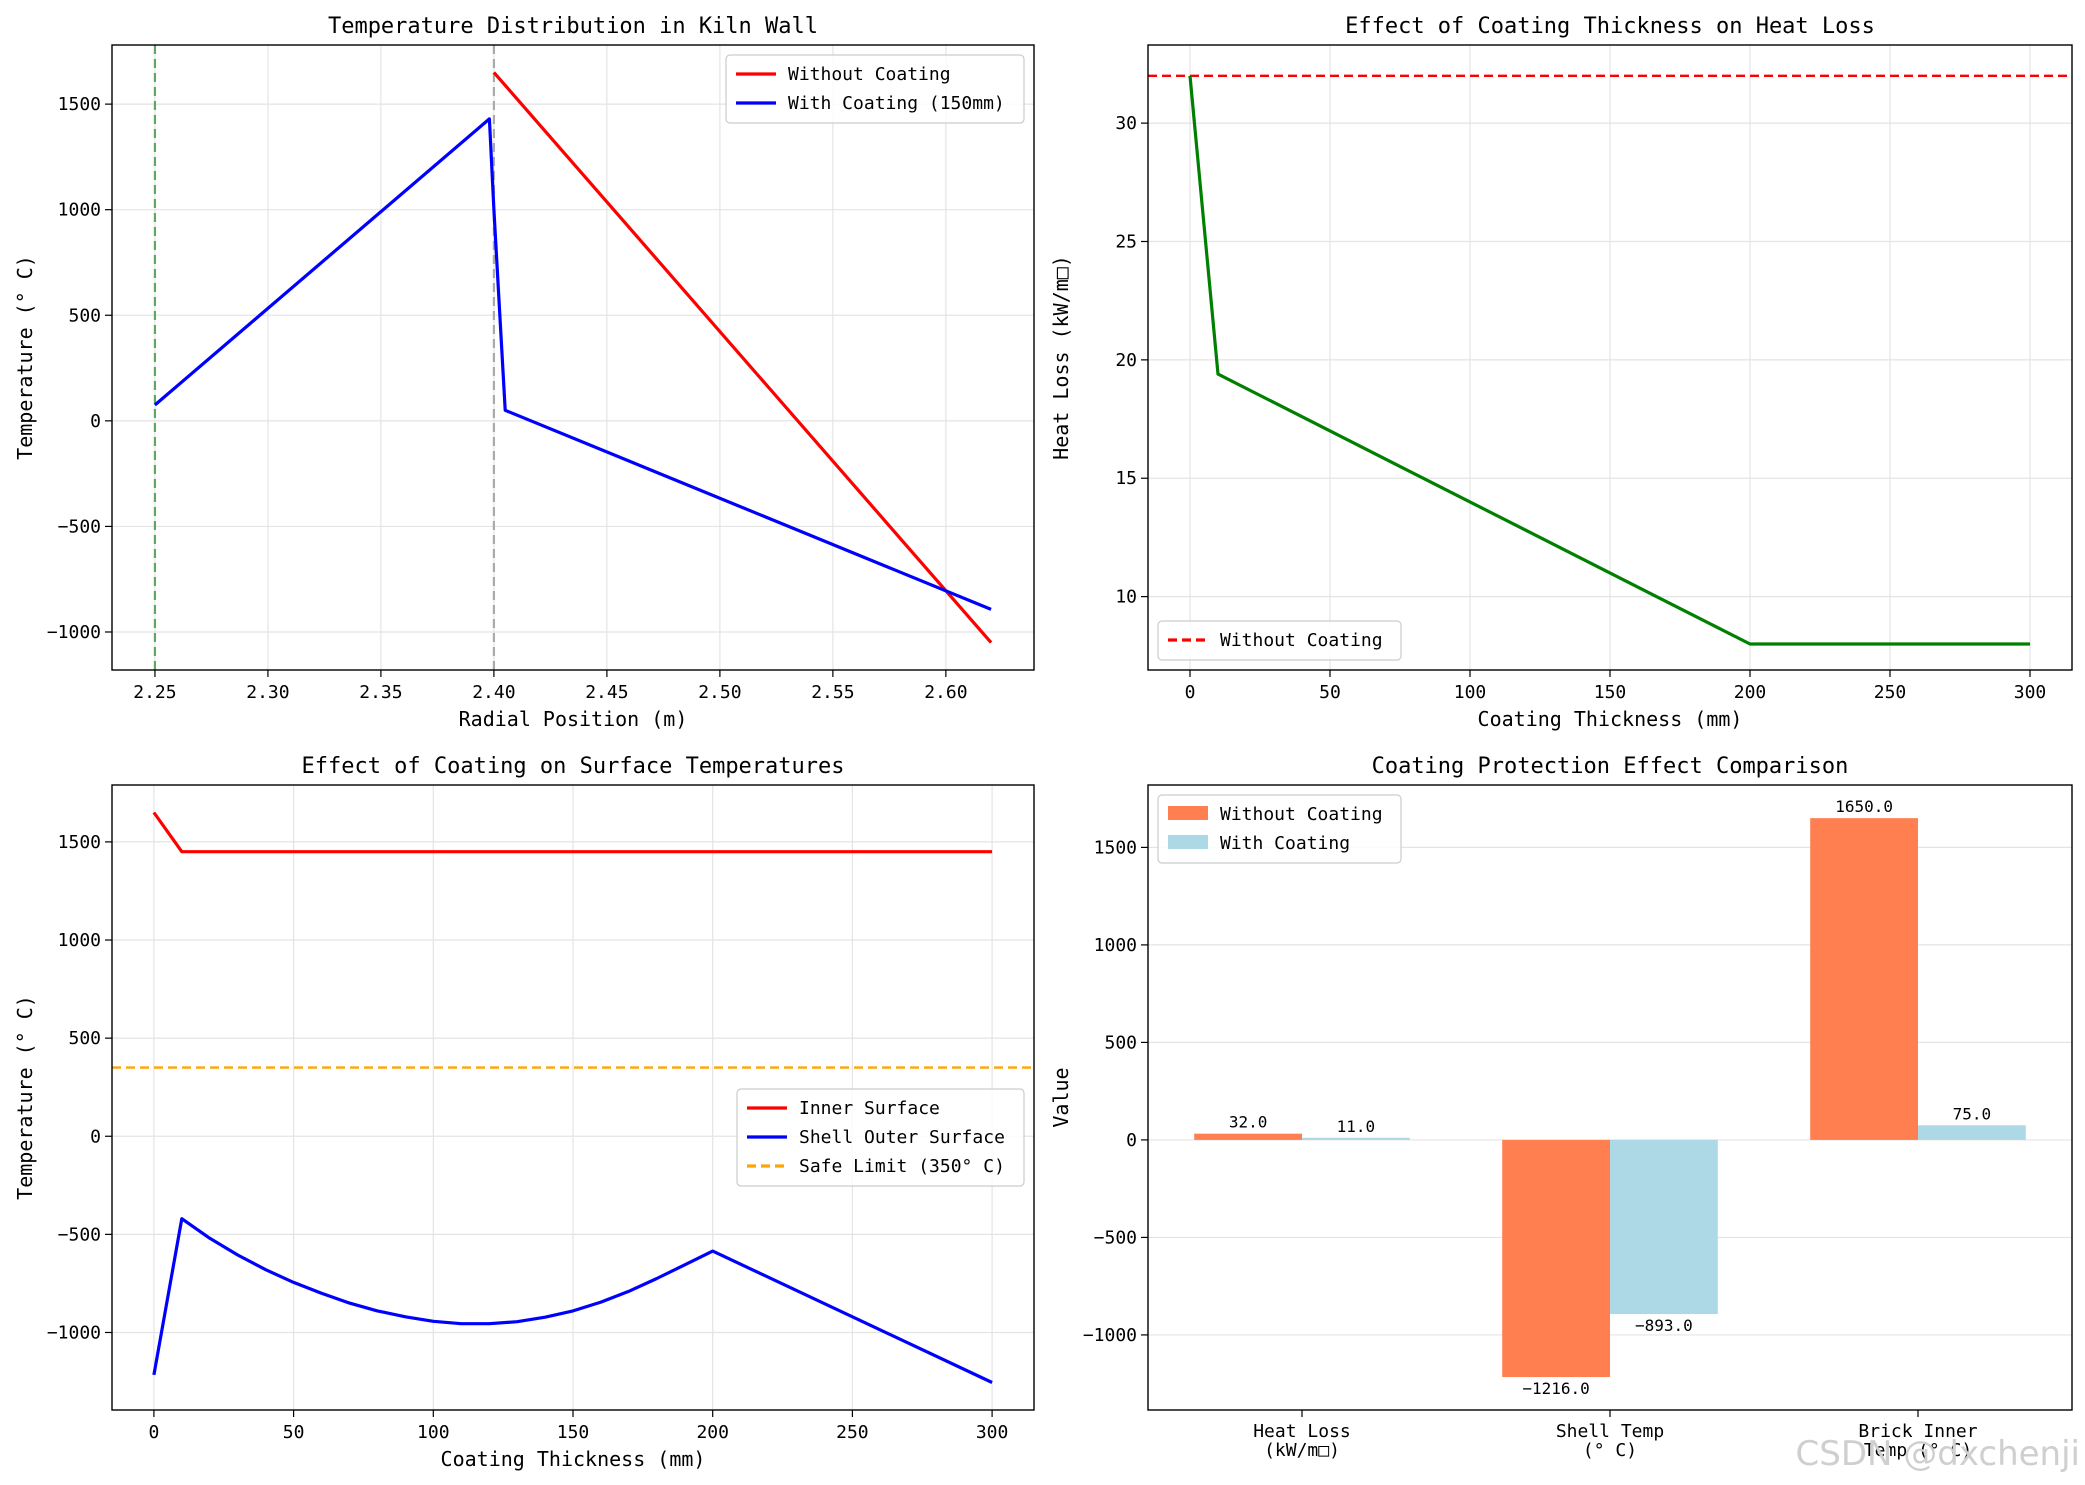 The image size is (2085, 1485). I want to click on x-tick-label: 2.25, so click(154, 692).